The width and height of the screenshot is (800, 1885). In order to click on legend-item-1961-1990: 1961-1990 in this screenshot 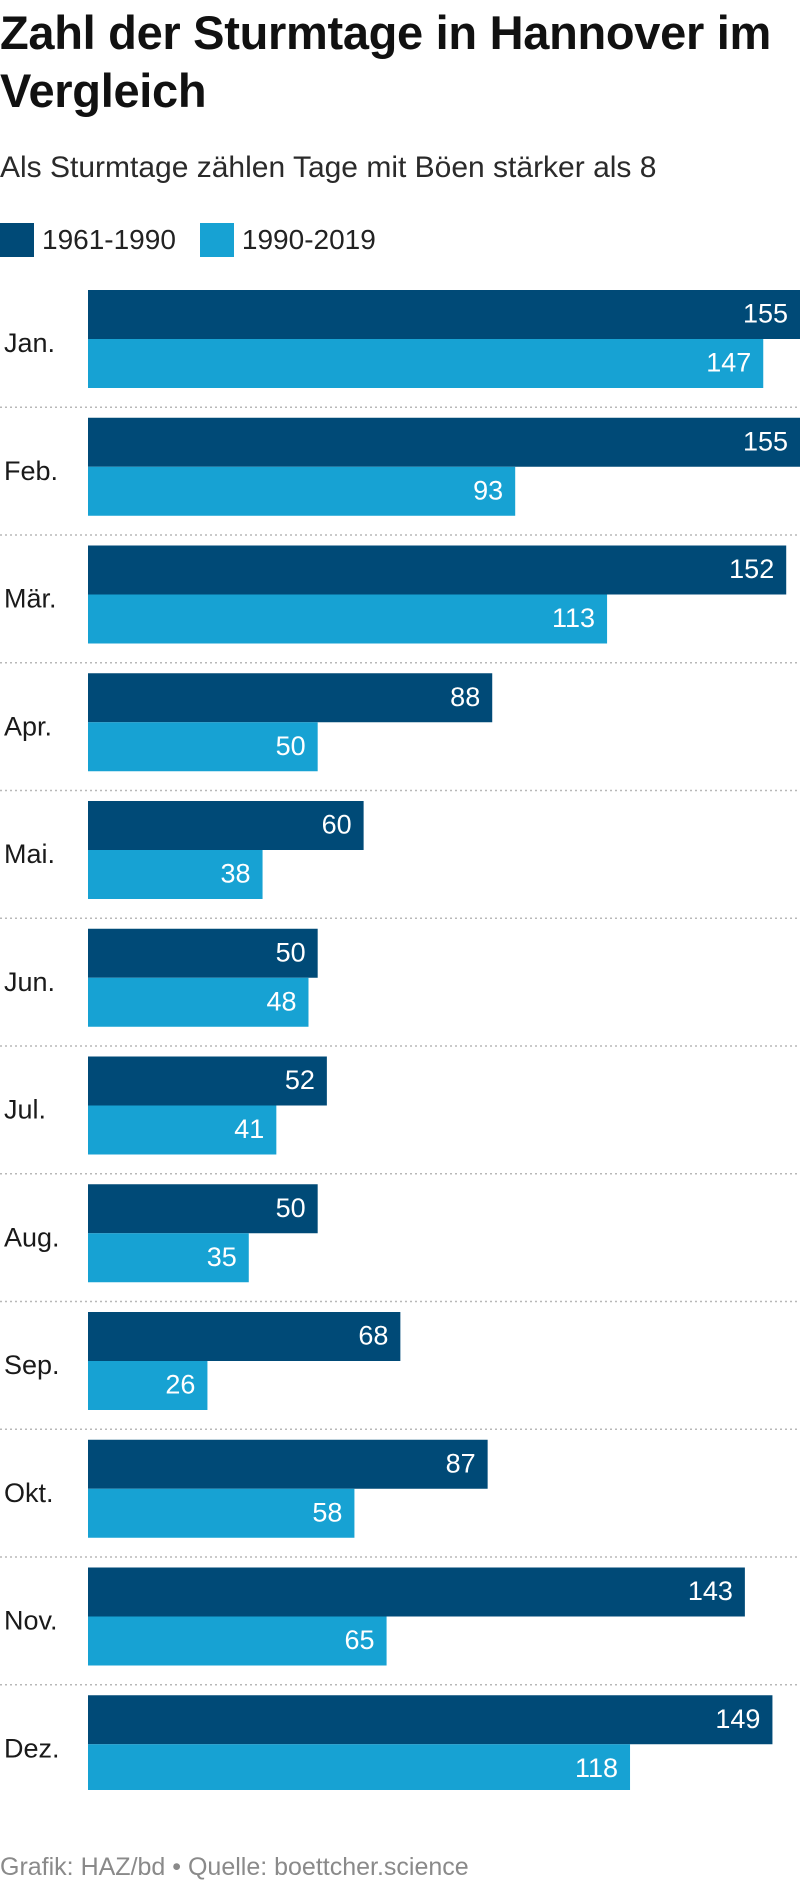, I will do `click(88, 240)`.